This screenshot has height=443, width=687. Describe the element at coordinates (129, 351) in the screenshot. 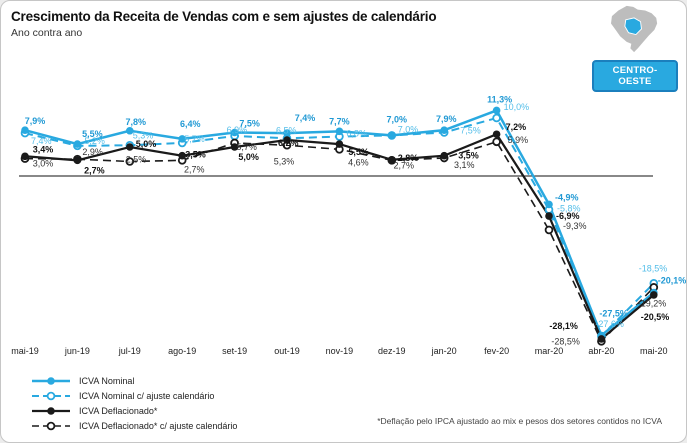

I see `x-tick-label: jul-19` at that location.